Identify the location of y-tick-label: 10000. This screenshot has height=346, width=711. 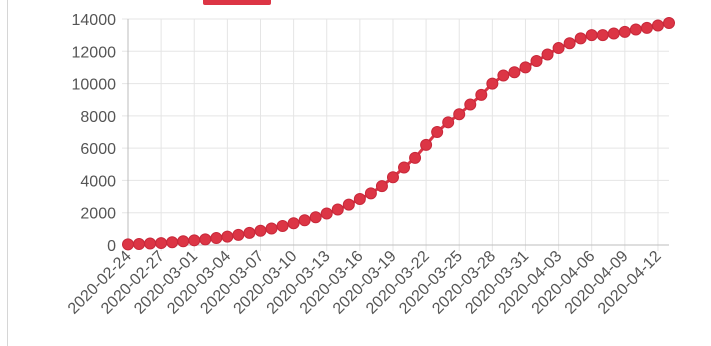
(94, 85).